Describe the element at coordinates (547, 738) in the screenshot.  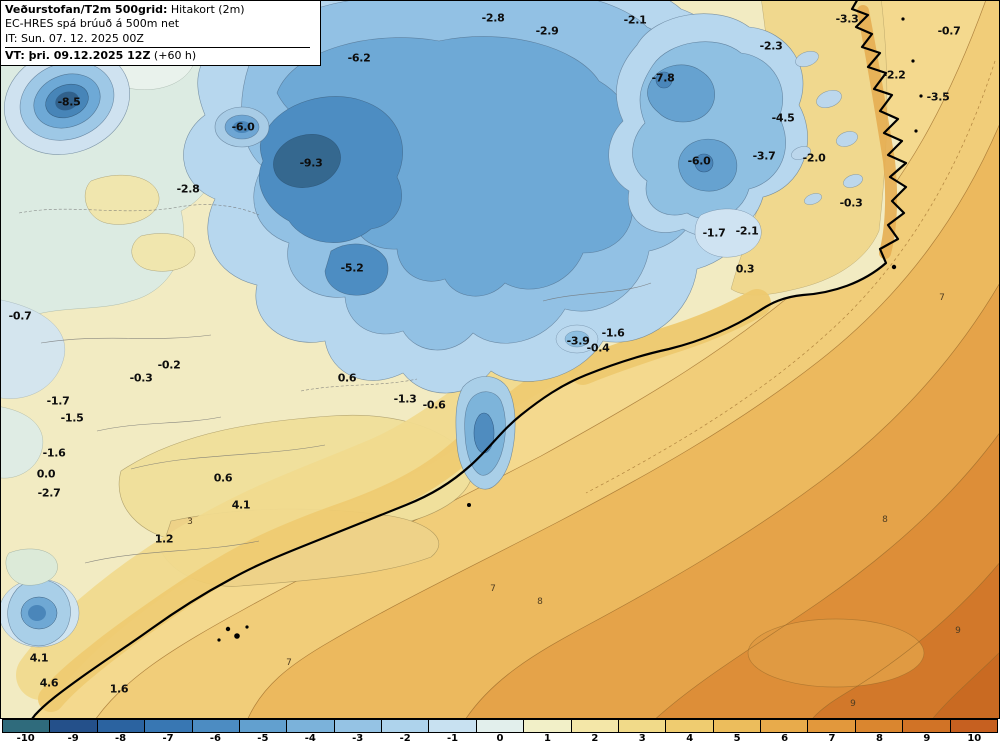
I see `colorbar-tick-label: 1` at that location.